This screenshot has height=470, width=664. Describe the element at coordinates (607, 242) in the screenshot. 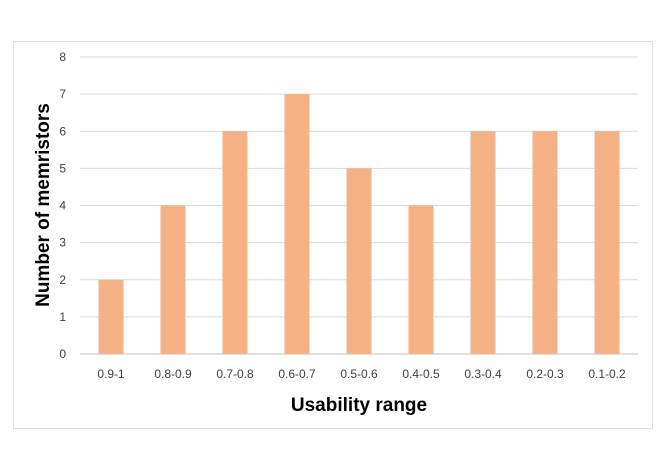

I see `bar-0.1-0.2` at that location.